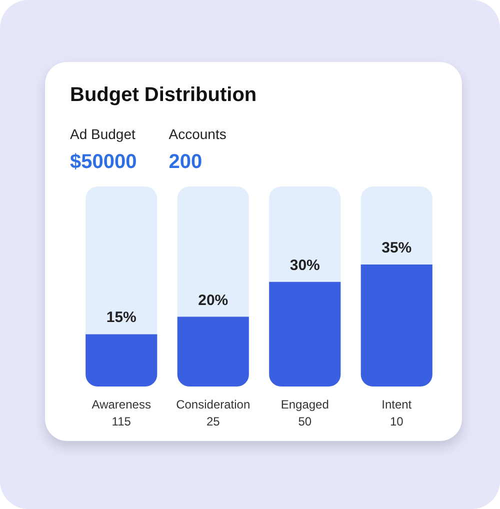 This screenshot has height=509, width=500. I want to click on text: 200, so click(186, 162).